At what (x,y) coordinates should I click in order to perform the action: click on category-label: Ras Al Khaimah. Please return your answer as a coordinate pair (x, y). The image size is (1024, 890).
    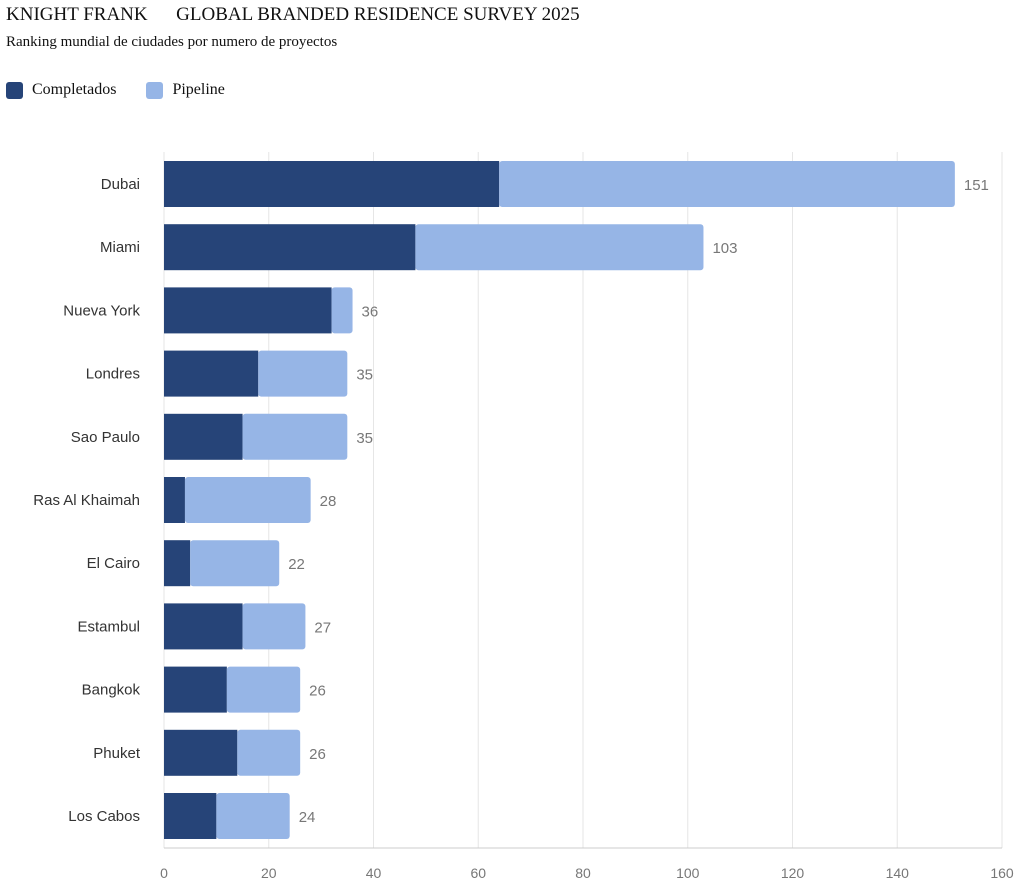
    Looking at the image, I should click on (86, 500).